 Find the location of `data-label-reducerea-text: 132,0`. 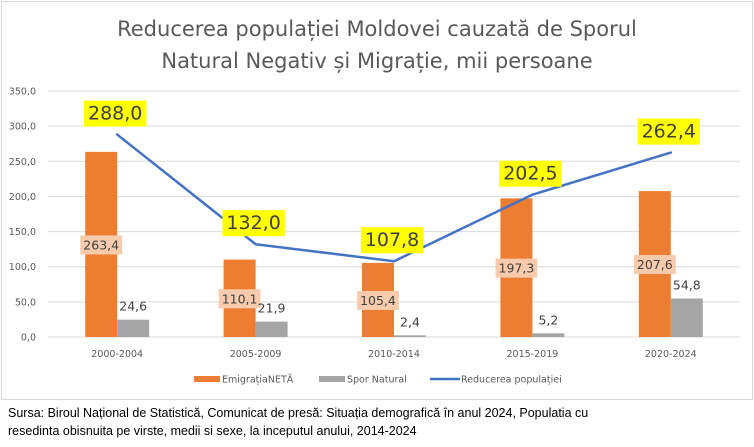

data-label-reducerea-text: 132,0 is located at coordinates (253, 223).